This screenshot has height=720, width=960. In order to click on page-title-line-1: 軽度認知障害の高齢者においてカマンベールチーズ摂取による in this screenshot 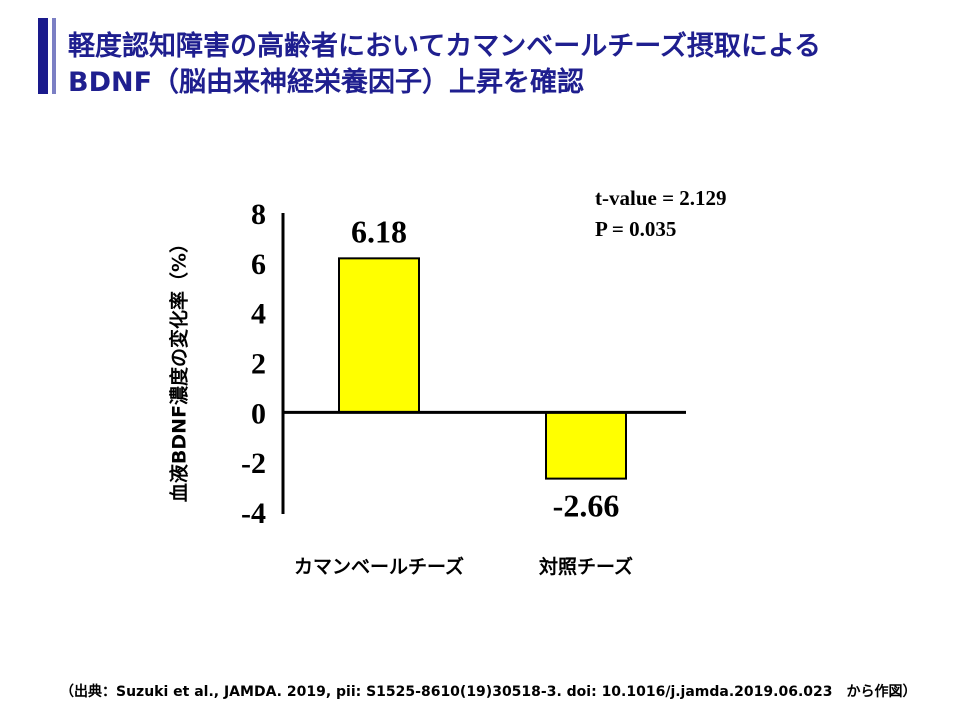, I will do `click(445, 46)`.